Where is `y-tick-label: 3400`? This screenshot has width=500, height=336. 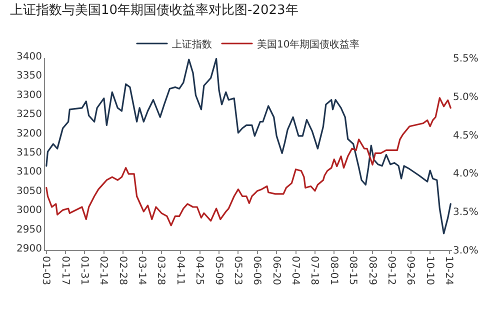 y-tick-label: 3400 is located at coordinates (29, 57).